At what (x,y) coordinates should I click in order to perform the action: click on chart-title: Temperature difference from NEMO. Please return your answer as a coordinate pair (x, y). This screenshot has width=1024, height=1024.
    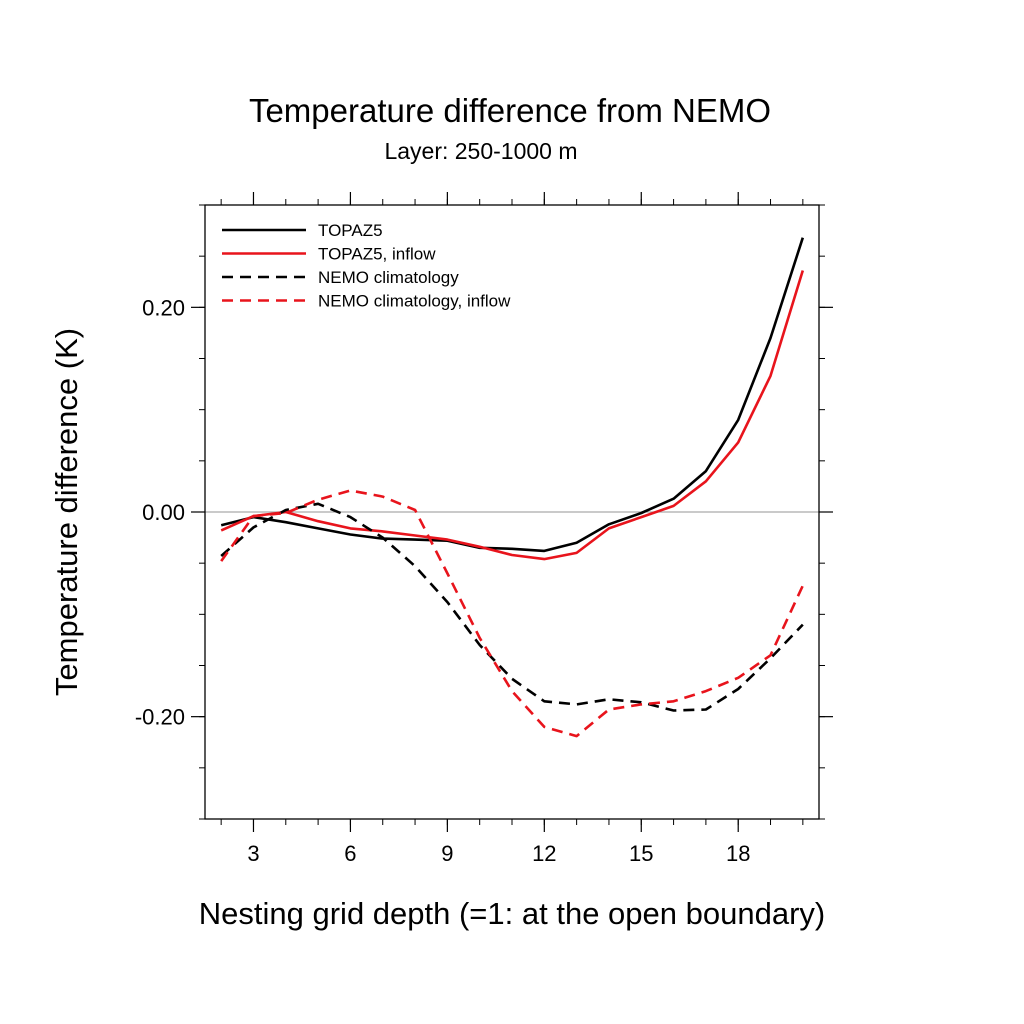
    Looking at the image, I should click on (510, 110).